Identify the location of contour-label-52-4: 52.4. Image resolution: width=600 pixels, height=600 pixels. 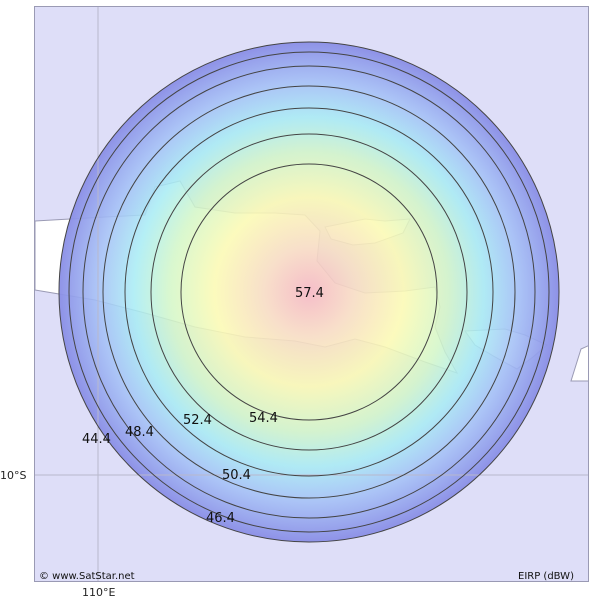
(197, 420).